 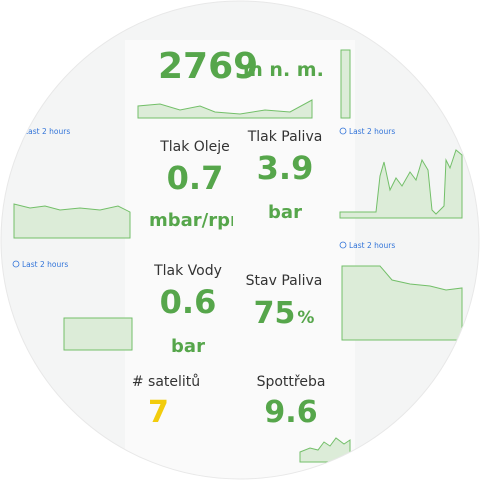 I want to click on panel-title: Tlak Oleje, so click(x=194, y=147).